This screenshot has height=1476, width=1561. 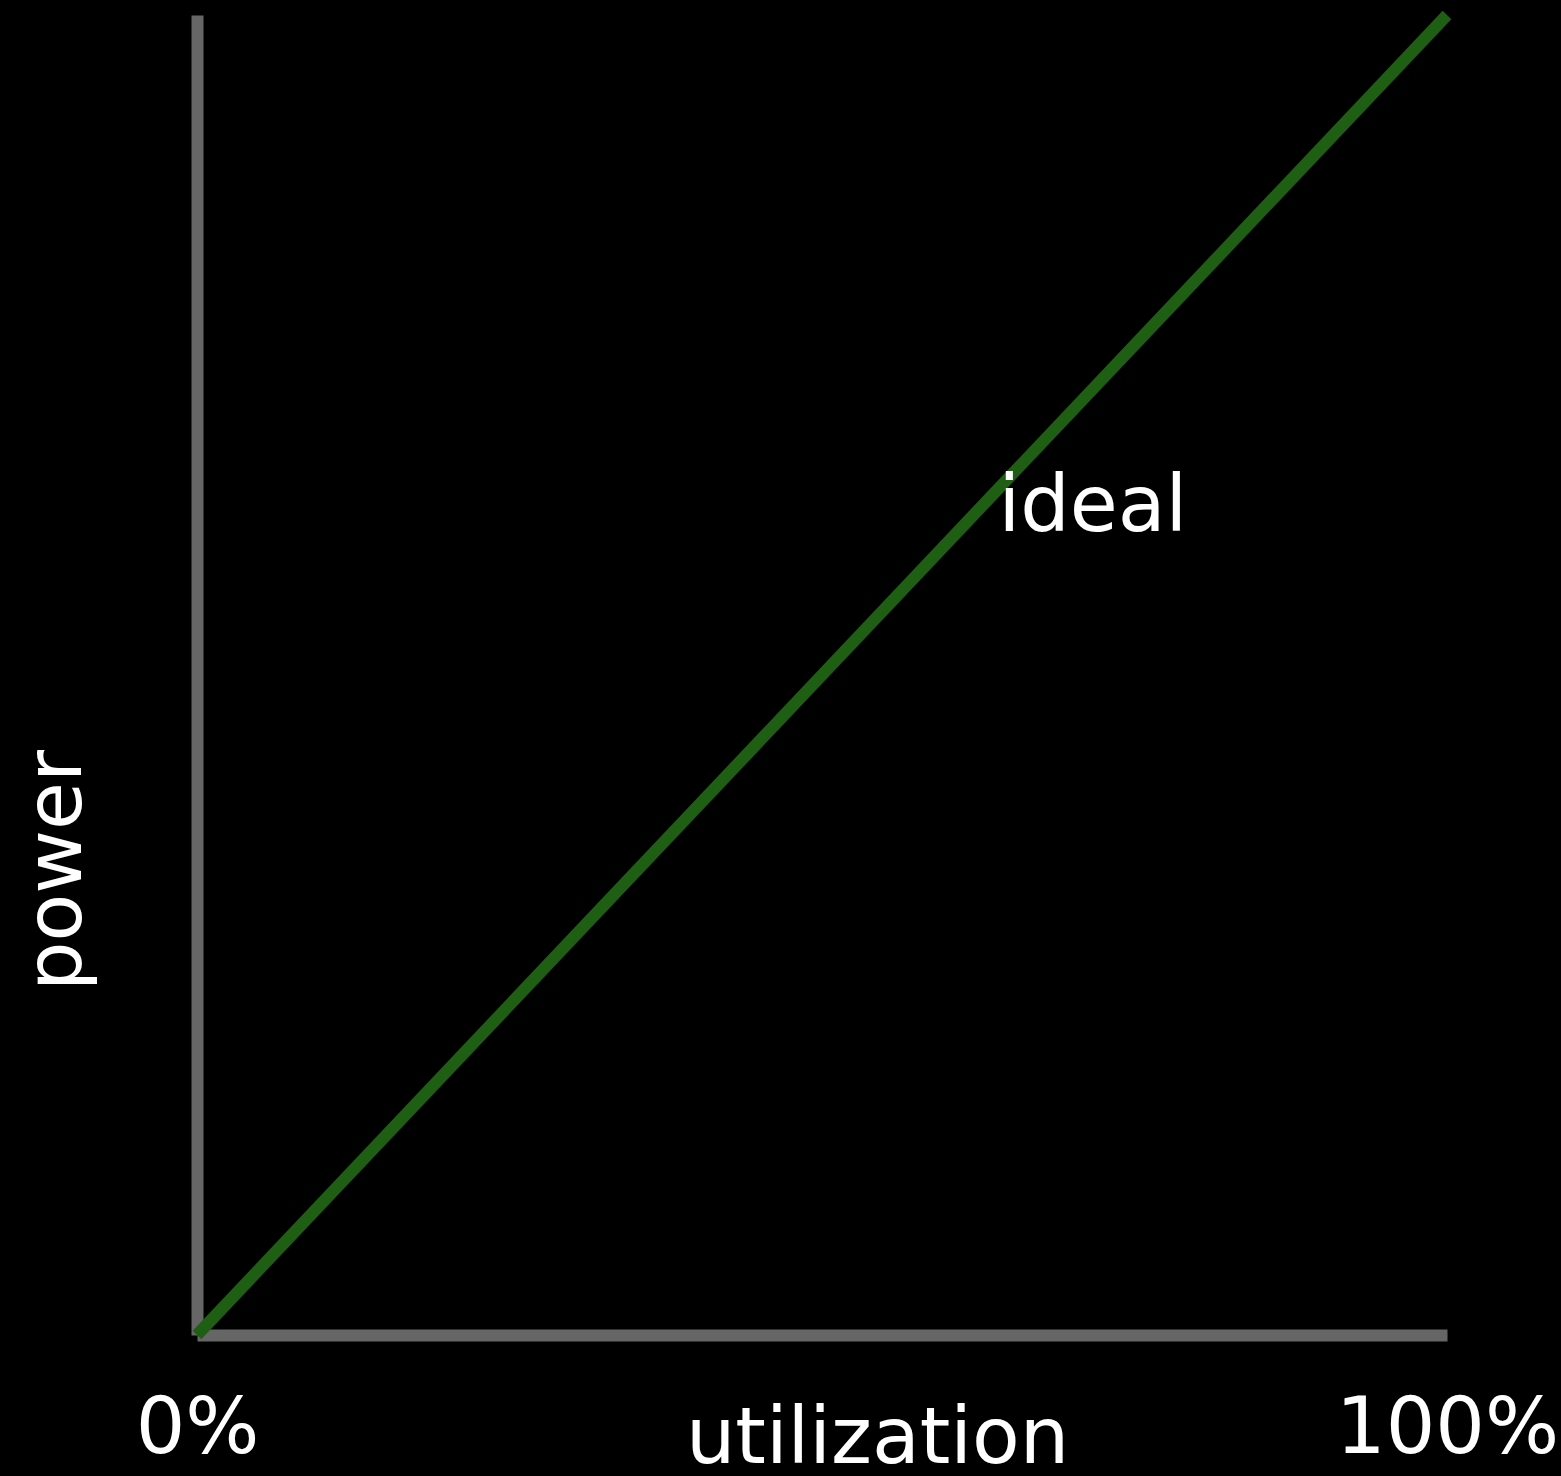 What do you see at coordinates (197, 1425) in the screenshot?
I see `x-tick-label: 0%` at bounding box center [197, 1425].